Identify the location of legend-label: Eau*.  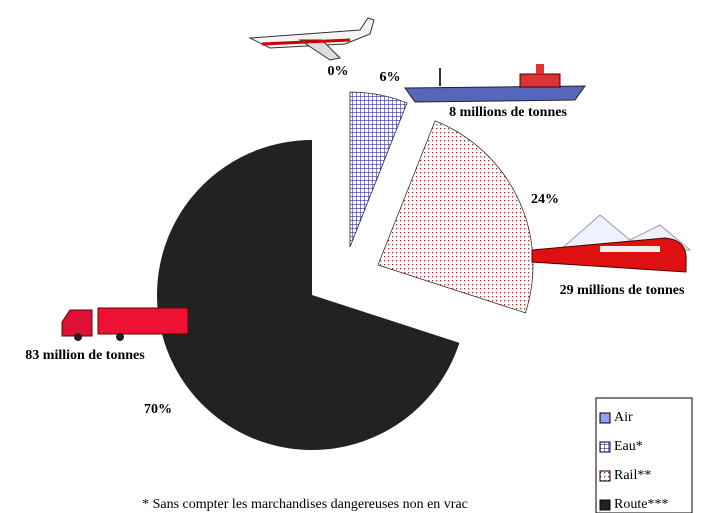
(628, 446).